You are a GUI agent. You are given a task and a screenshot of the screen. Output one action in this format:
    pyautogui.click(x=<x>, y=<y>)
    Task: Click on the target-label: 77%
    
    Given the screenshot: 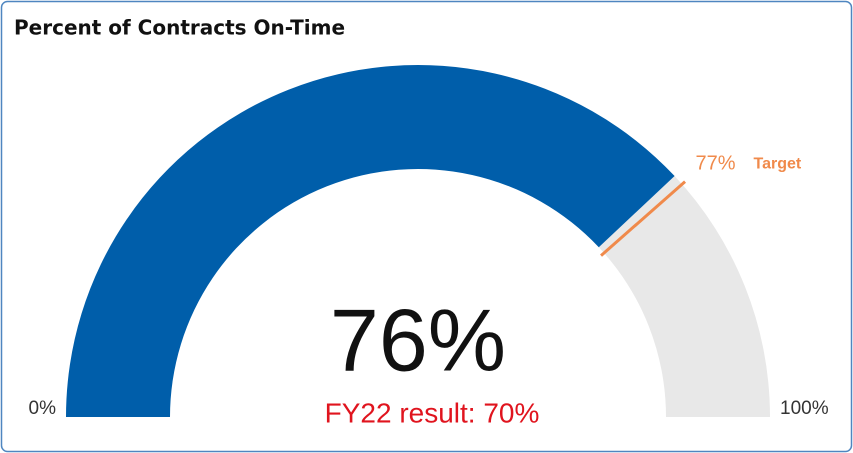 What is the action you would take?
    pyautogui.click(x=716, y=164)
    